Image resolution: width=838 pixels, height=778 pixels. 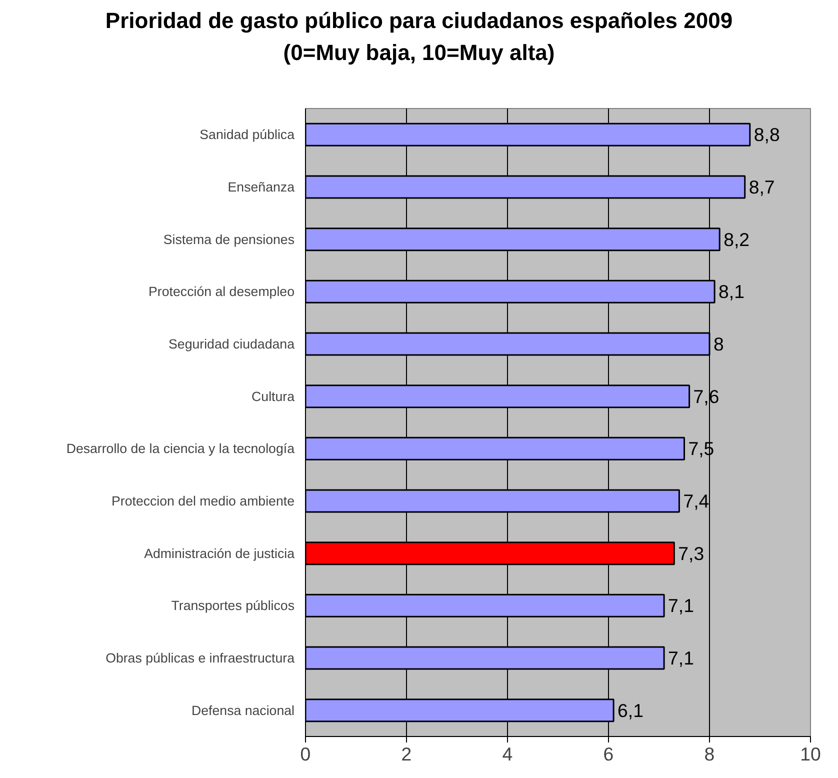 I want to click on data-label: 8,1, so click(x=731, y=291).